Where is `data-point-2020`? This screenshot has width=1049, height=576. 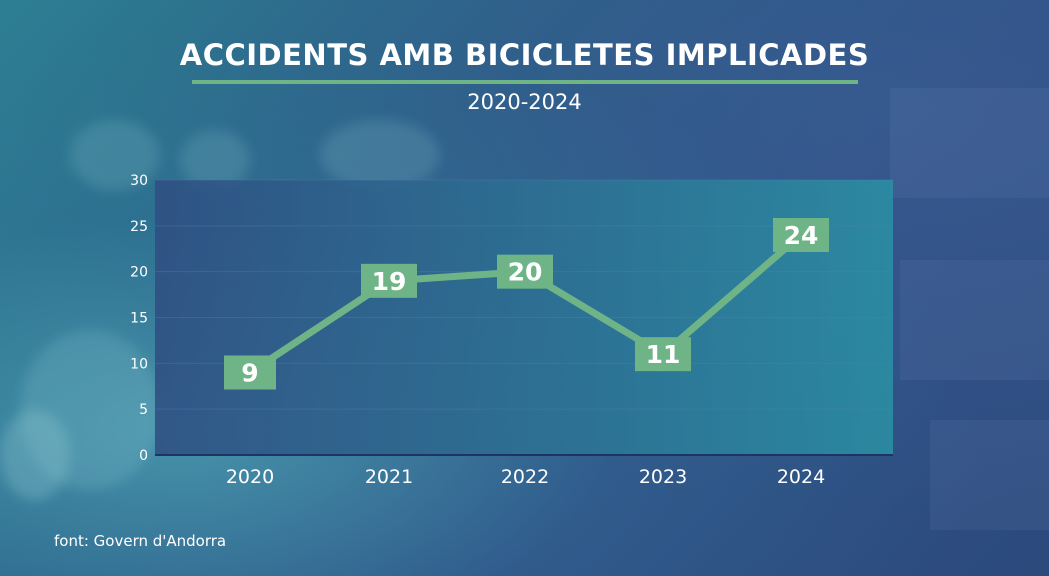 data-point-2020 is located at coordinates (250, 372).